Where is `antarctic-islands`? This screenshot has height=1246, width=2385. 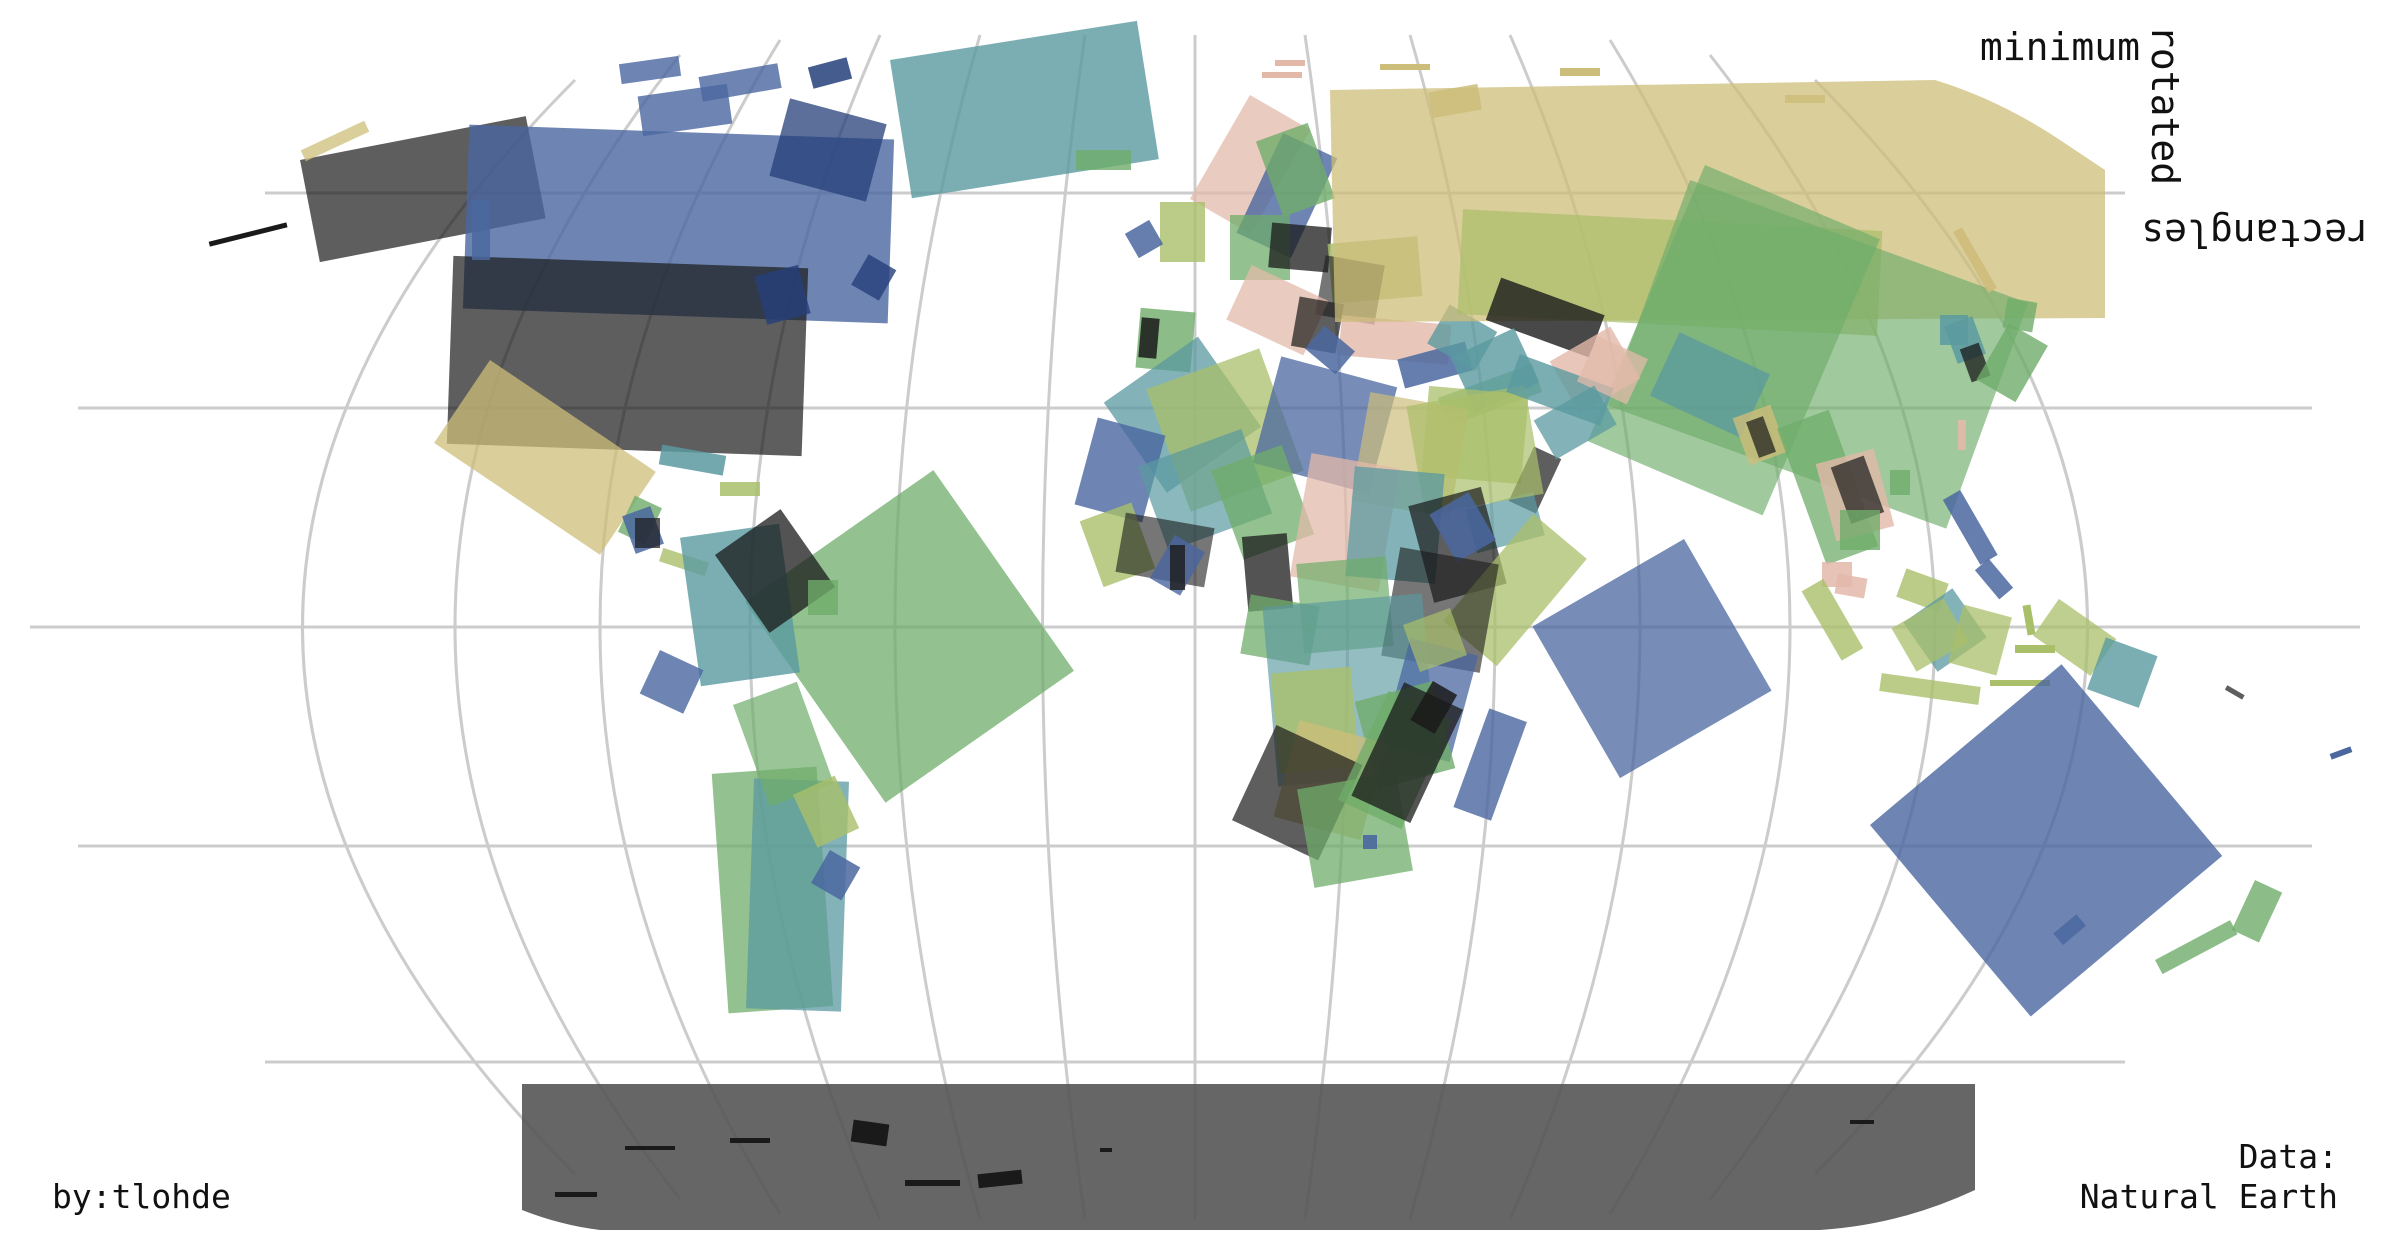
antarctic-islands is located at coordinates (1214, 1158).